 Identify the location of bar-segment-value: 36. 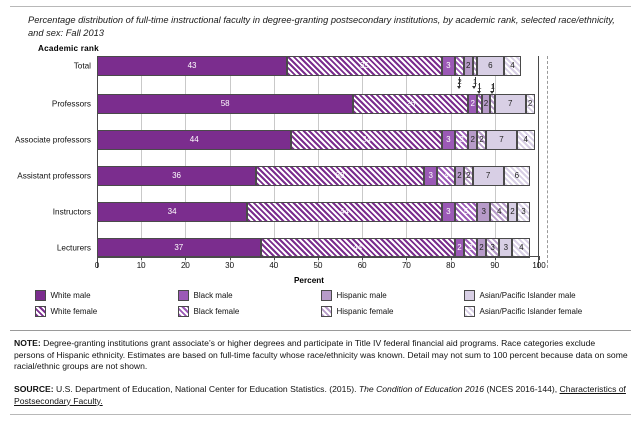
(176, 175).